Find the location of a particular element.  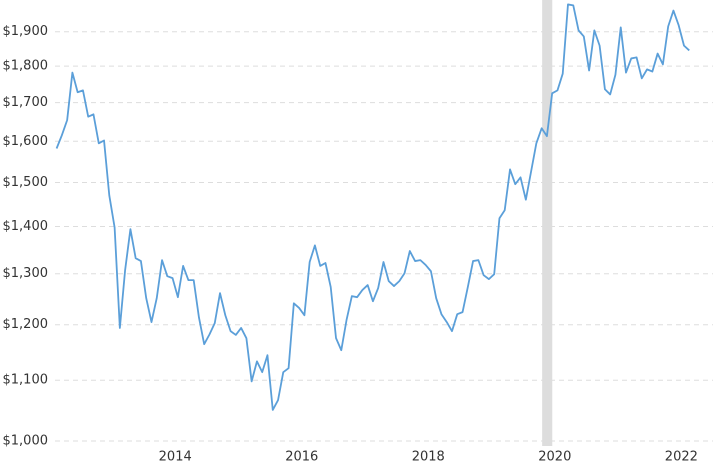

y-tick-label: $1,400 is located at coordinates (26, 226).